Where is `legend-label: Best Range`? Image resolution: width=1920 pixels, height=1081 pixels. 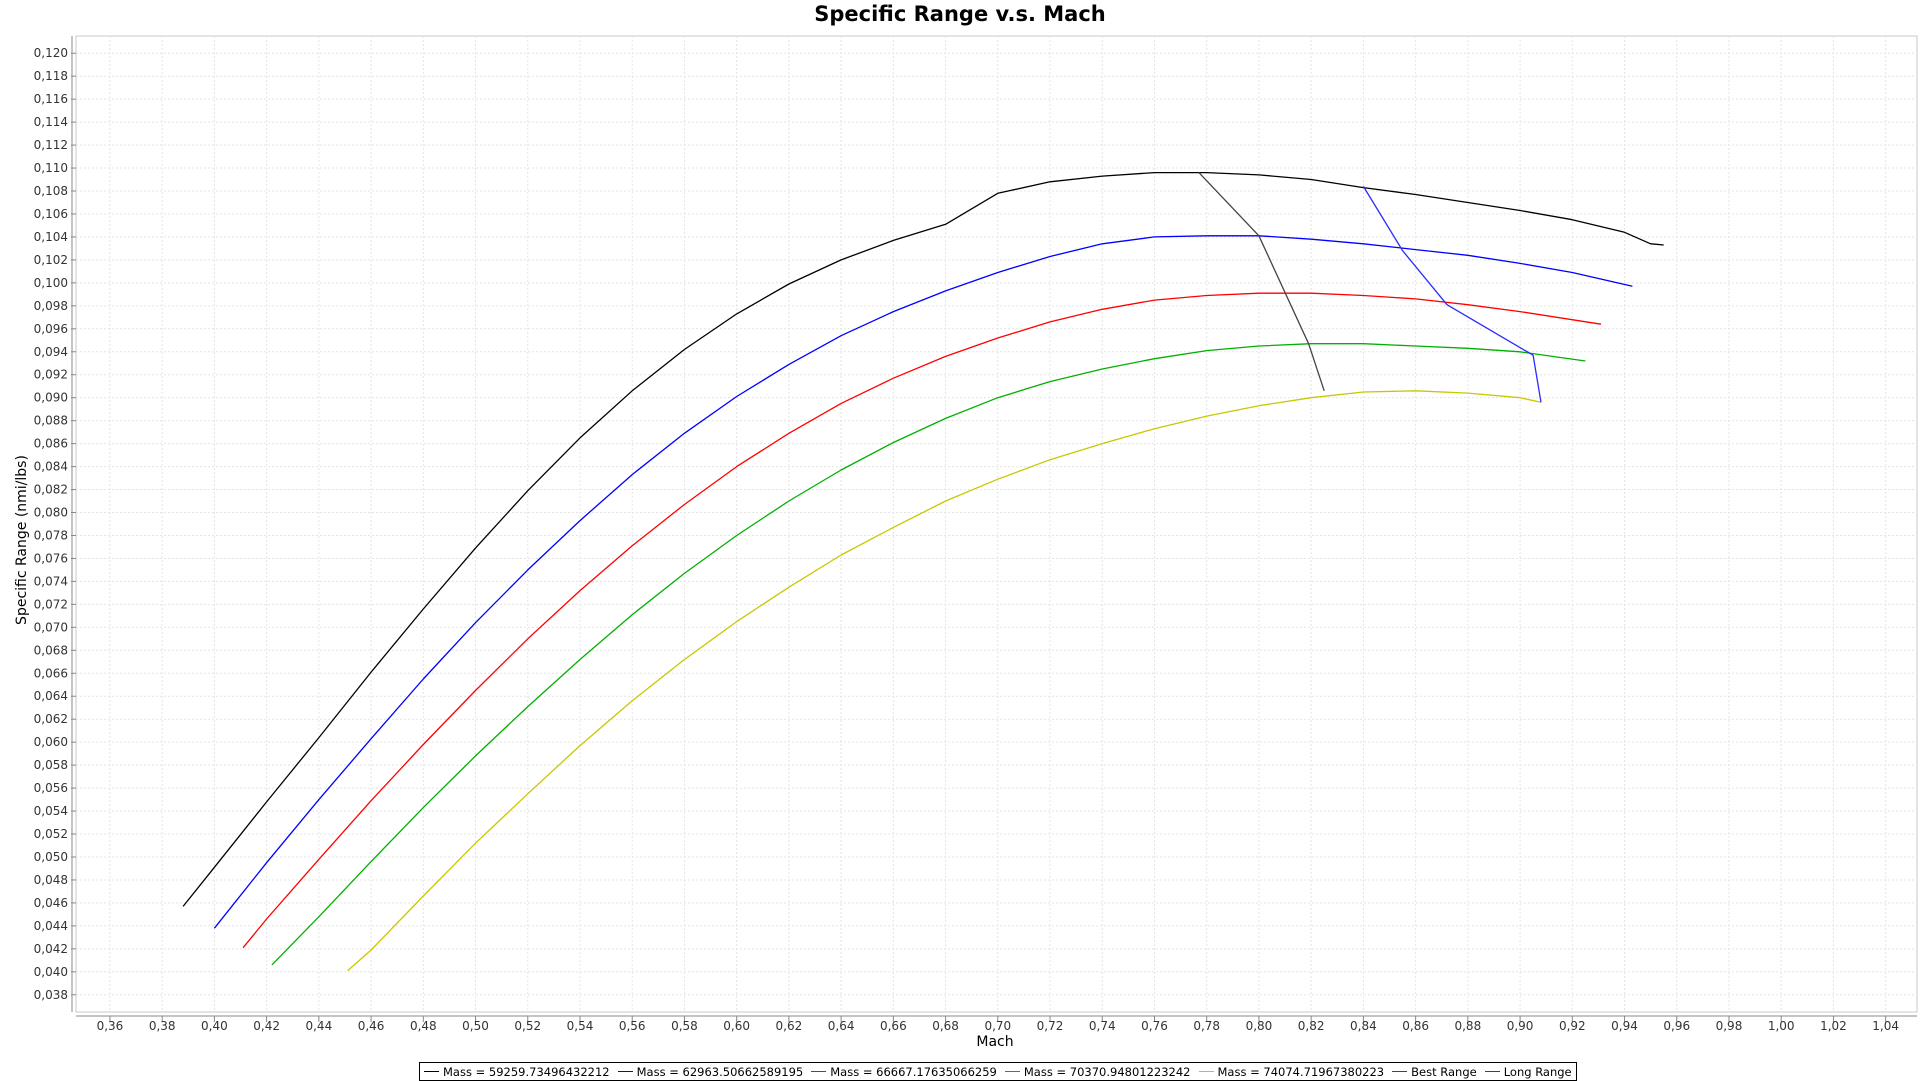 legend-label: Best Range is located at coordinates (1444, 1071).